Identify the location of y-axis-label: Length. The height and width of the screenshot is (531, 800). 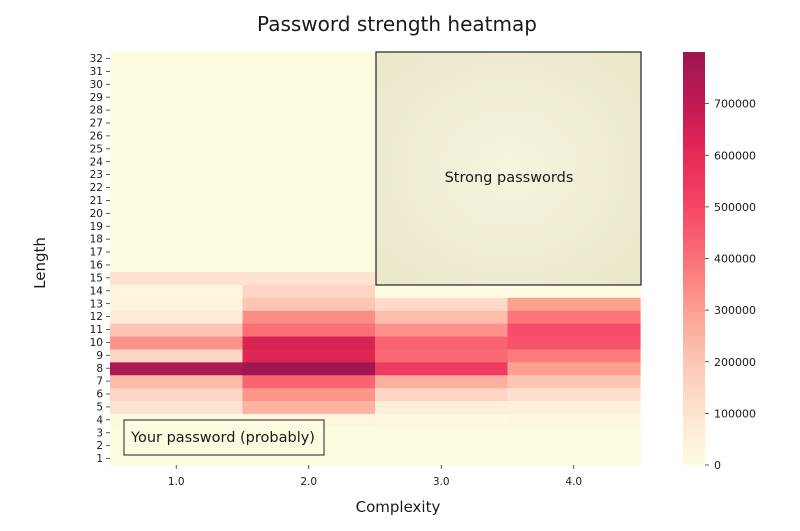
(40, 263).